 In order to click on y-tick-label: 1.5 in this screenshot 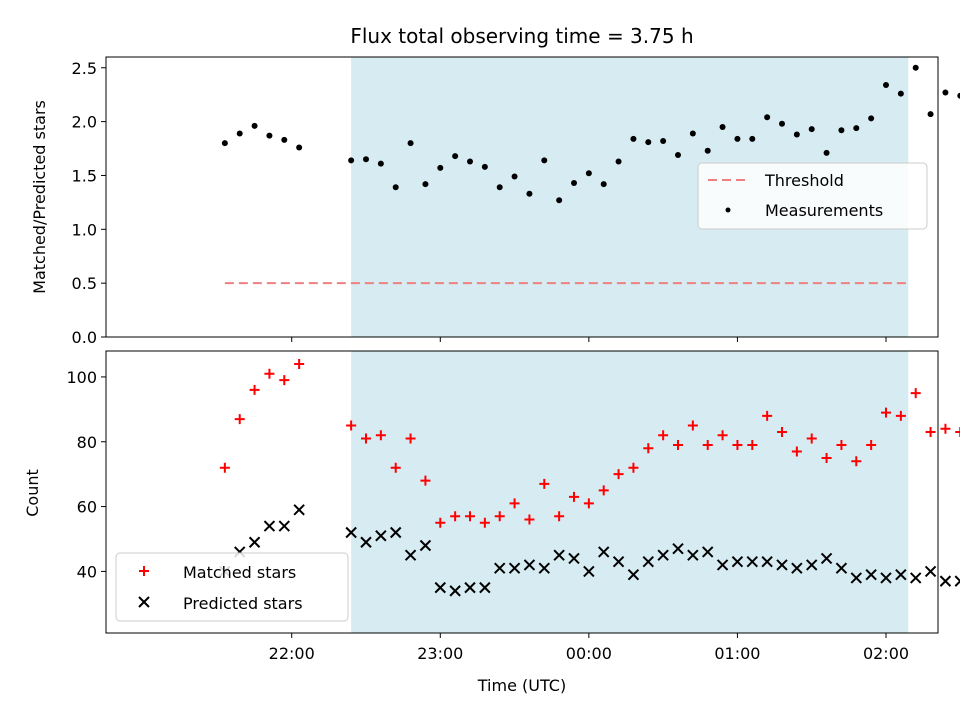, I will do `click(84, 175)`.